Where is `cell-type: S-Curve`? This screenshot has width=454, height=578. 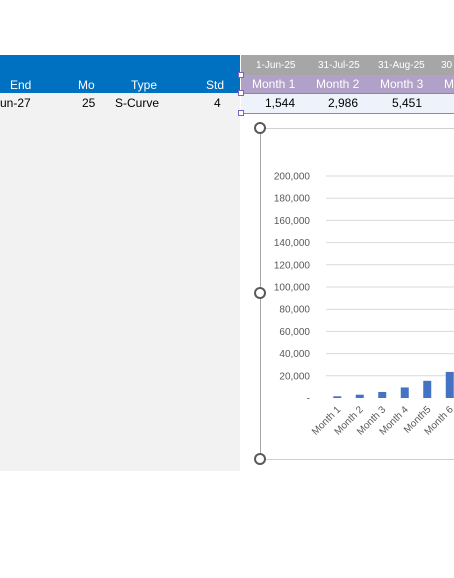 cell-type: S-Curve is located at coordinates (137, 103).